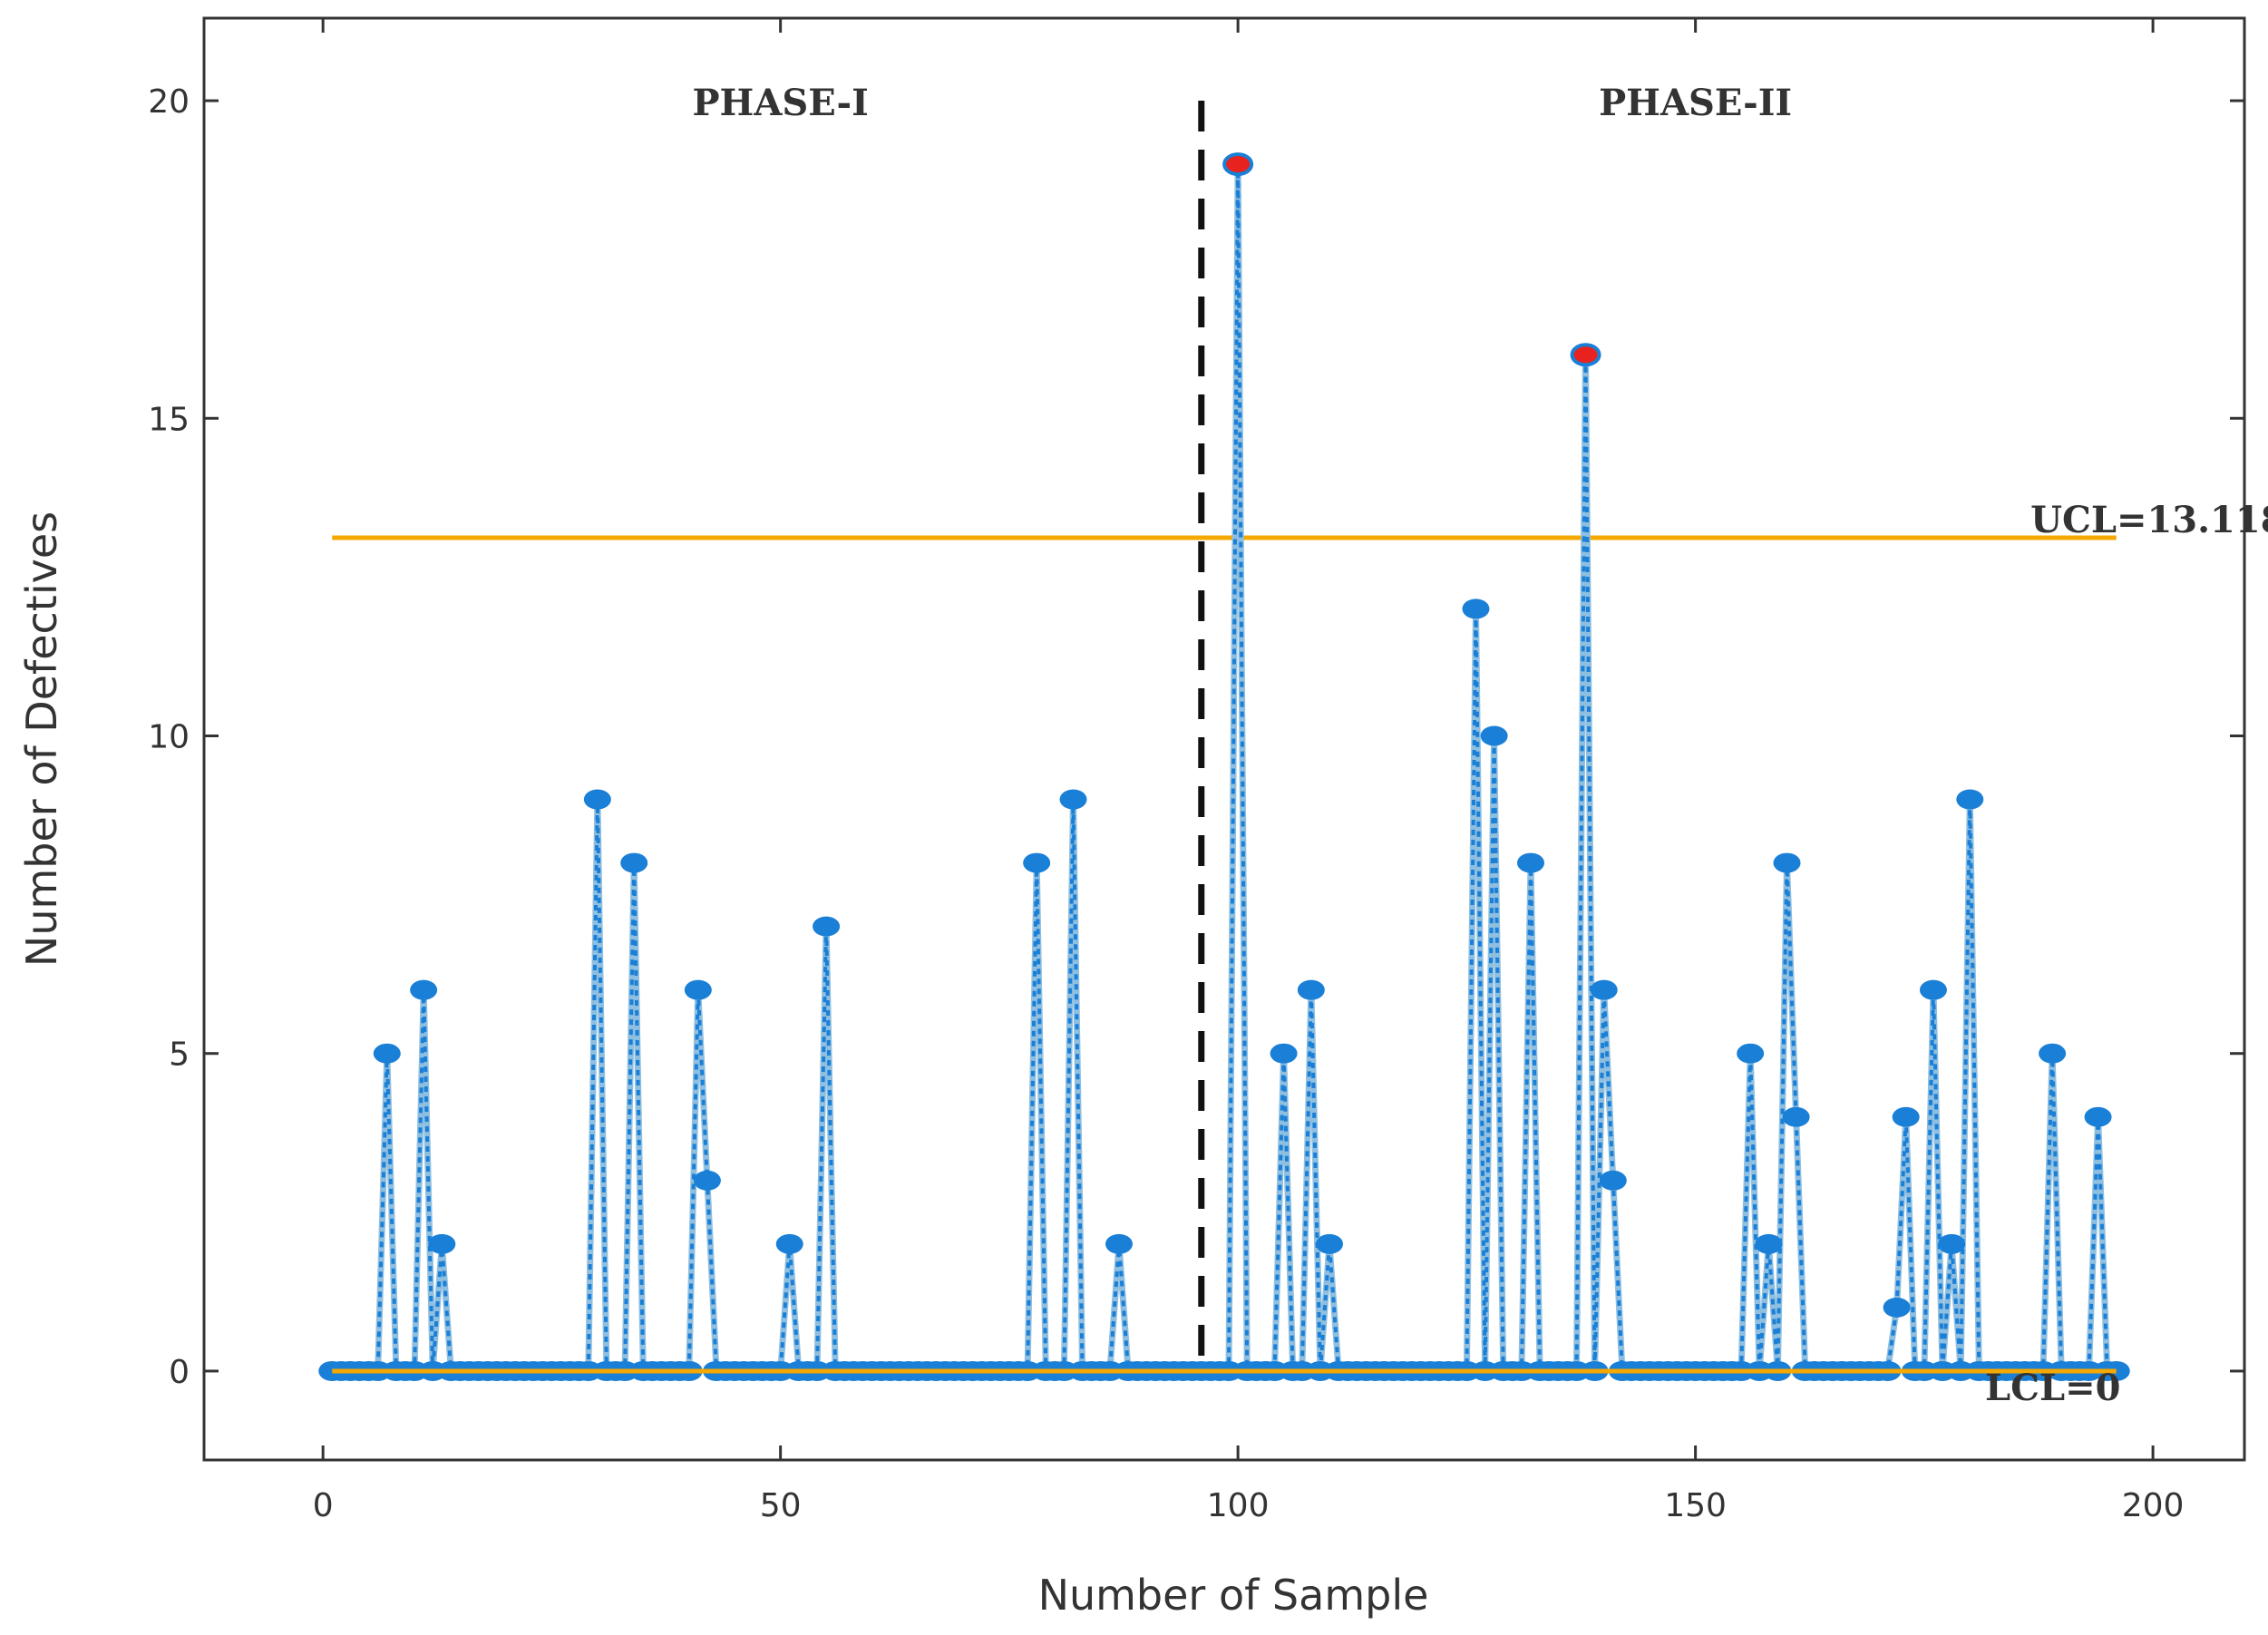 This screenshot has width=2268, height=1635. Describe the element at coordinates (41, 739) in the screenshot. I see `y-axis-title: Number of Defectives` at that location.